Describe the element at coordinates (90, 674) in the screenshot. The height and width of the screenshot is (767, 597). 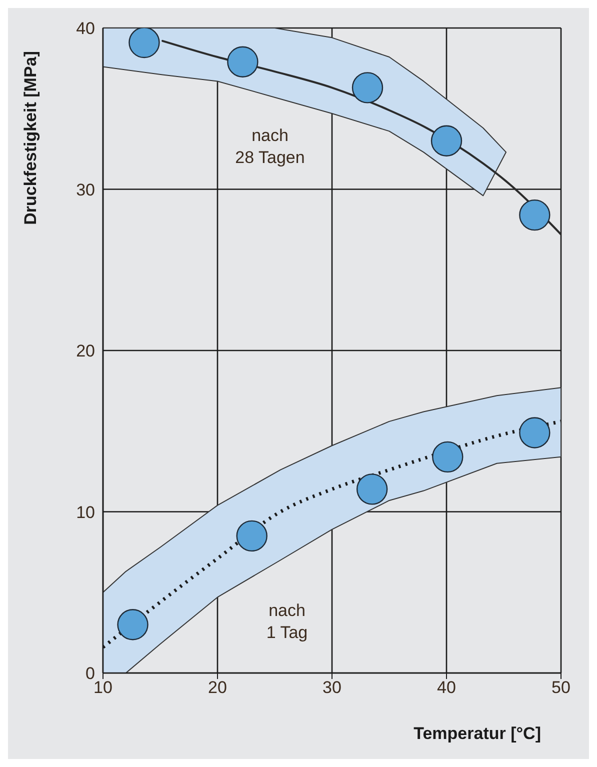
I see `y-tick-label: 0` at that location.